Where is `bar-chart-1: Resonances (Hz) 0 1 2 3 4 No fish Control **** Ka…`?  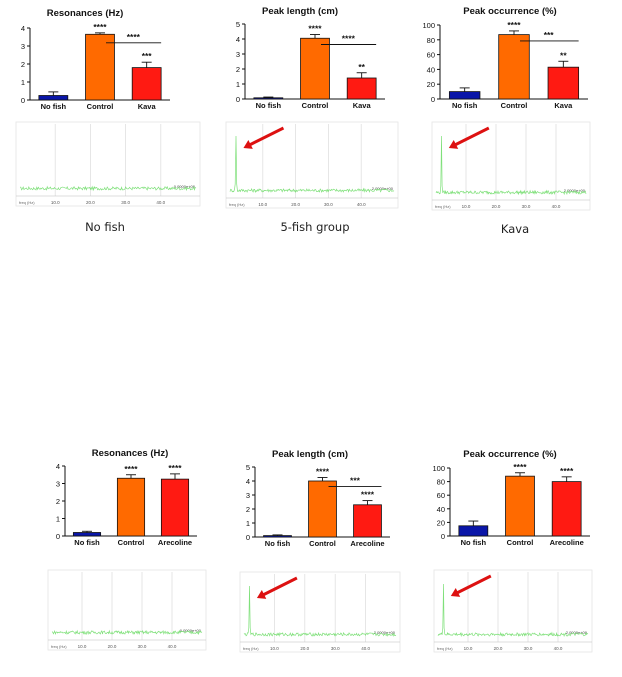
bar-chart-1: Resonances (Hz) 0 1 2 3 4 No fish Control **** Ka… is located at coordinates (95, 59).